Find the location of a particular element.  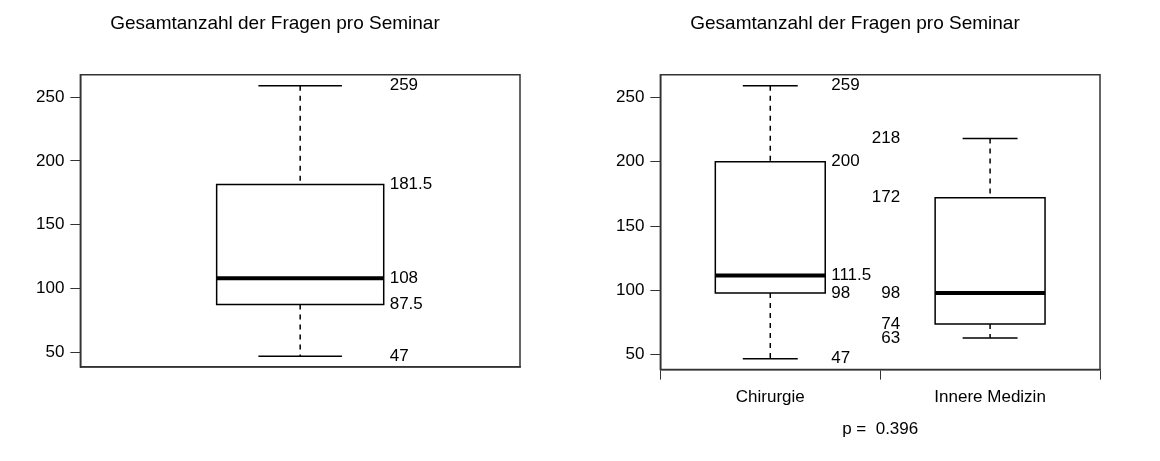

x-tick-label: Chirurgie is located at coordinates (770, 397).